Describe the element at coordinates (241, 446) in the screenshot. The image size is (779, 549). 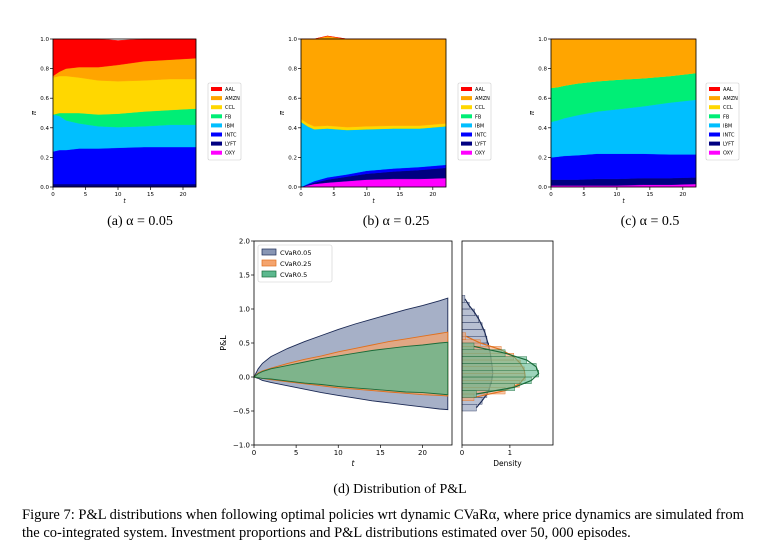
I see `y-tick-label: −1.0` at that location.